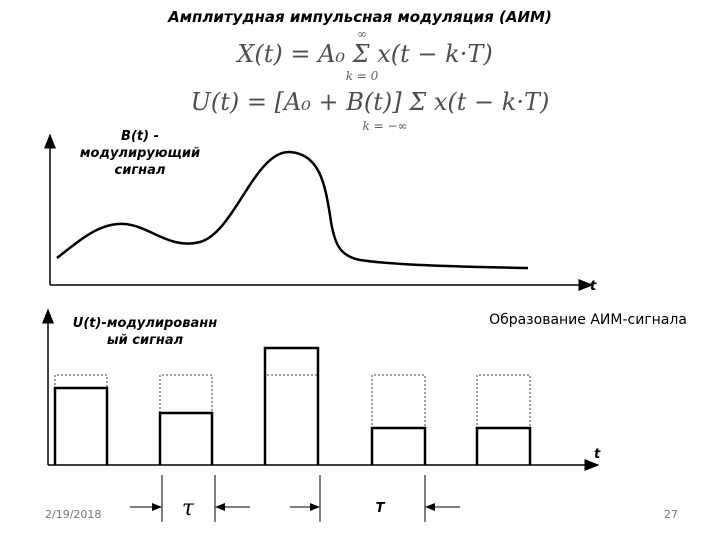 Image resolution: width=720 pixels, height=540 pixels. I want to click on caption: Образование АИМ-сигнала, so click(588, 320).